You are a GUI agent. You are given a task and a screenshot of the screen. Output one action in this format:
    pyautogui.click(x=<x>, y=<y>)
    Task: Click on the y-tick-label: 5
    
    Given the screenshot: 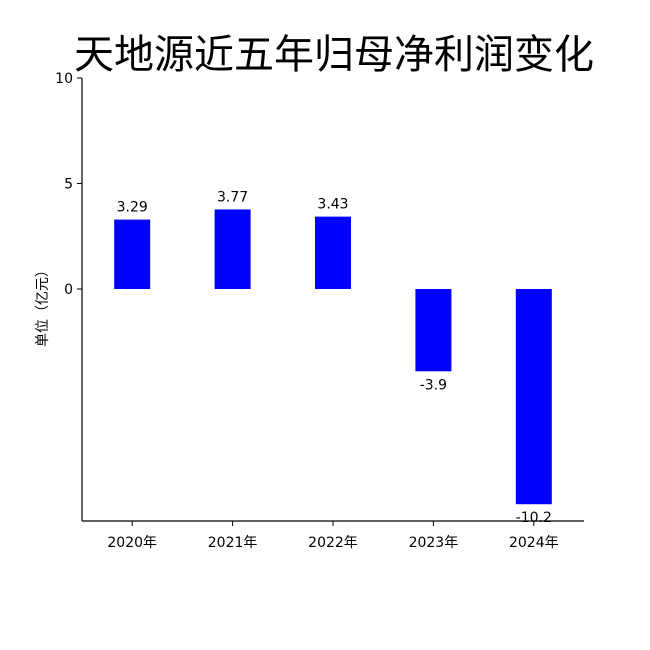 What is the action you would take?
    pyautogui.click(x=68, y=185)
    